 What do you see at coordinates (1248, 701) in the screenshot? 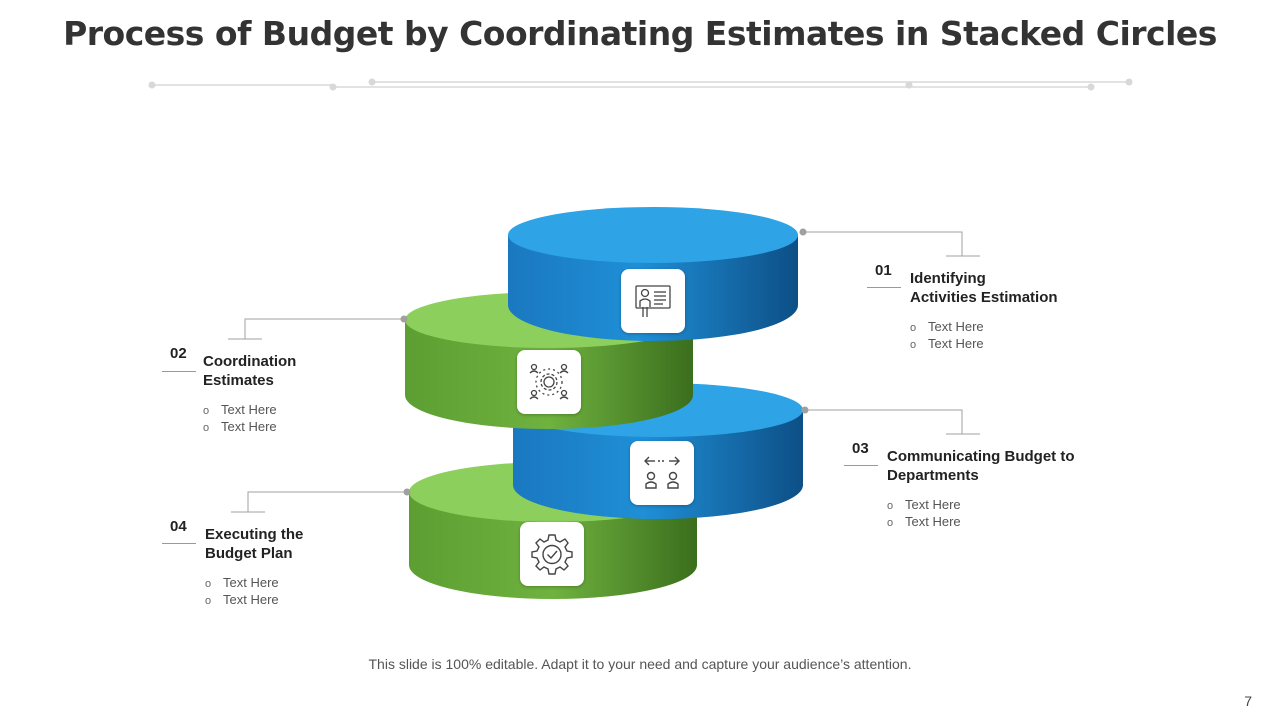
I see `page-number: 7` at bounding box center [1248, 701].